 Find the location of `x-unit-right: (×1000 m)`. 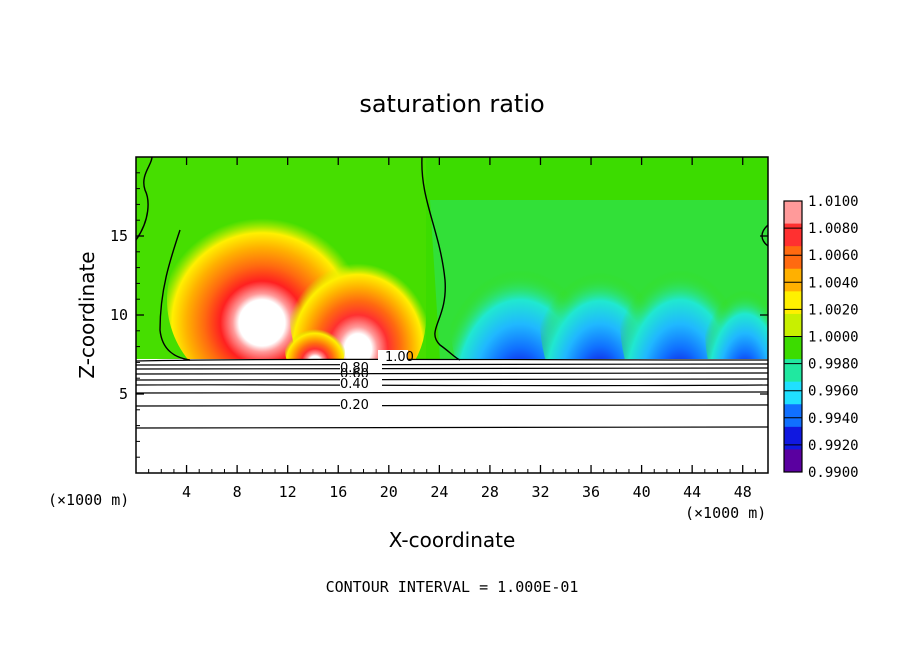

x-unit-right: (×1000 m) is located at coordinates (725, 513).